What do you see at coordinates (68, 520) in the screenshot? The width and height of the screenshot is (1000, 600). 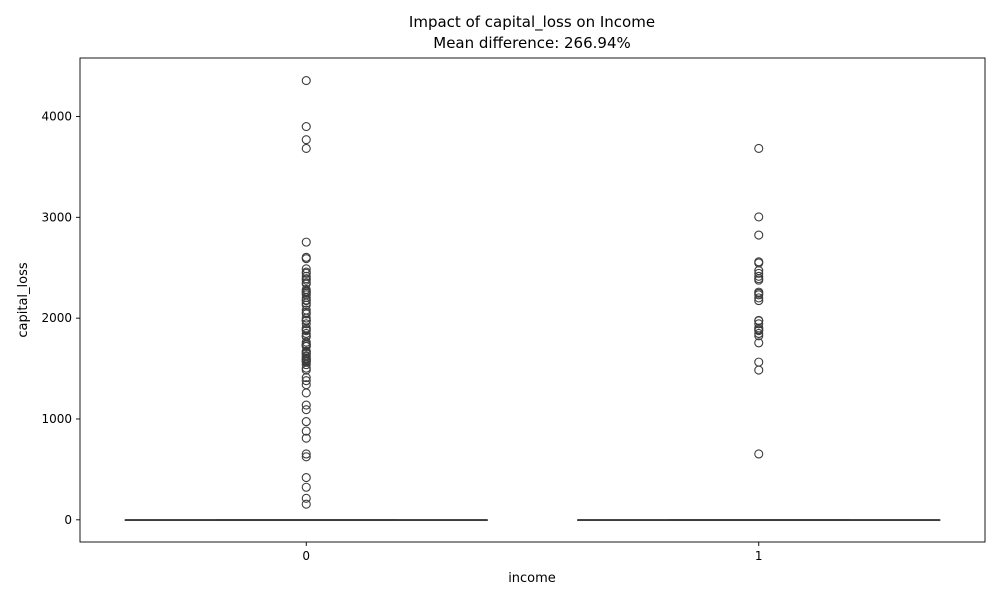 I see `y-tick-label: 0` at bounding box center [68, 520].